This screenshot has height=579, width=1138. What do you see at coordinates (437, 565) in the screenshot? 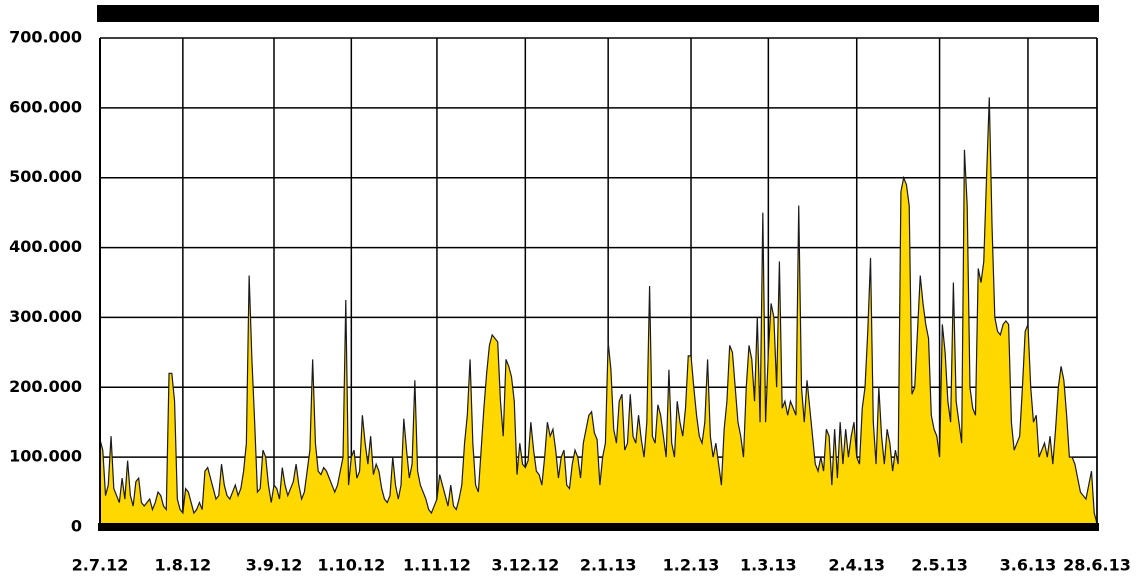
I see `x-tick-label: 1.11.12` at bounding box center [437, 565].